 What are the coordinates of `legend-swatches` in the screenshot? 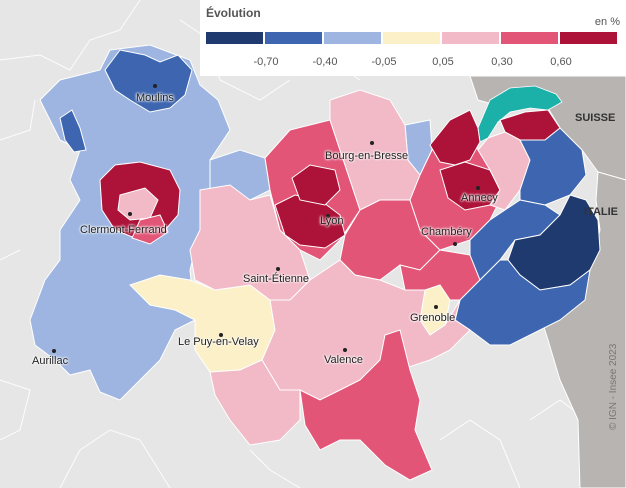 It's located at (411, 38).